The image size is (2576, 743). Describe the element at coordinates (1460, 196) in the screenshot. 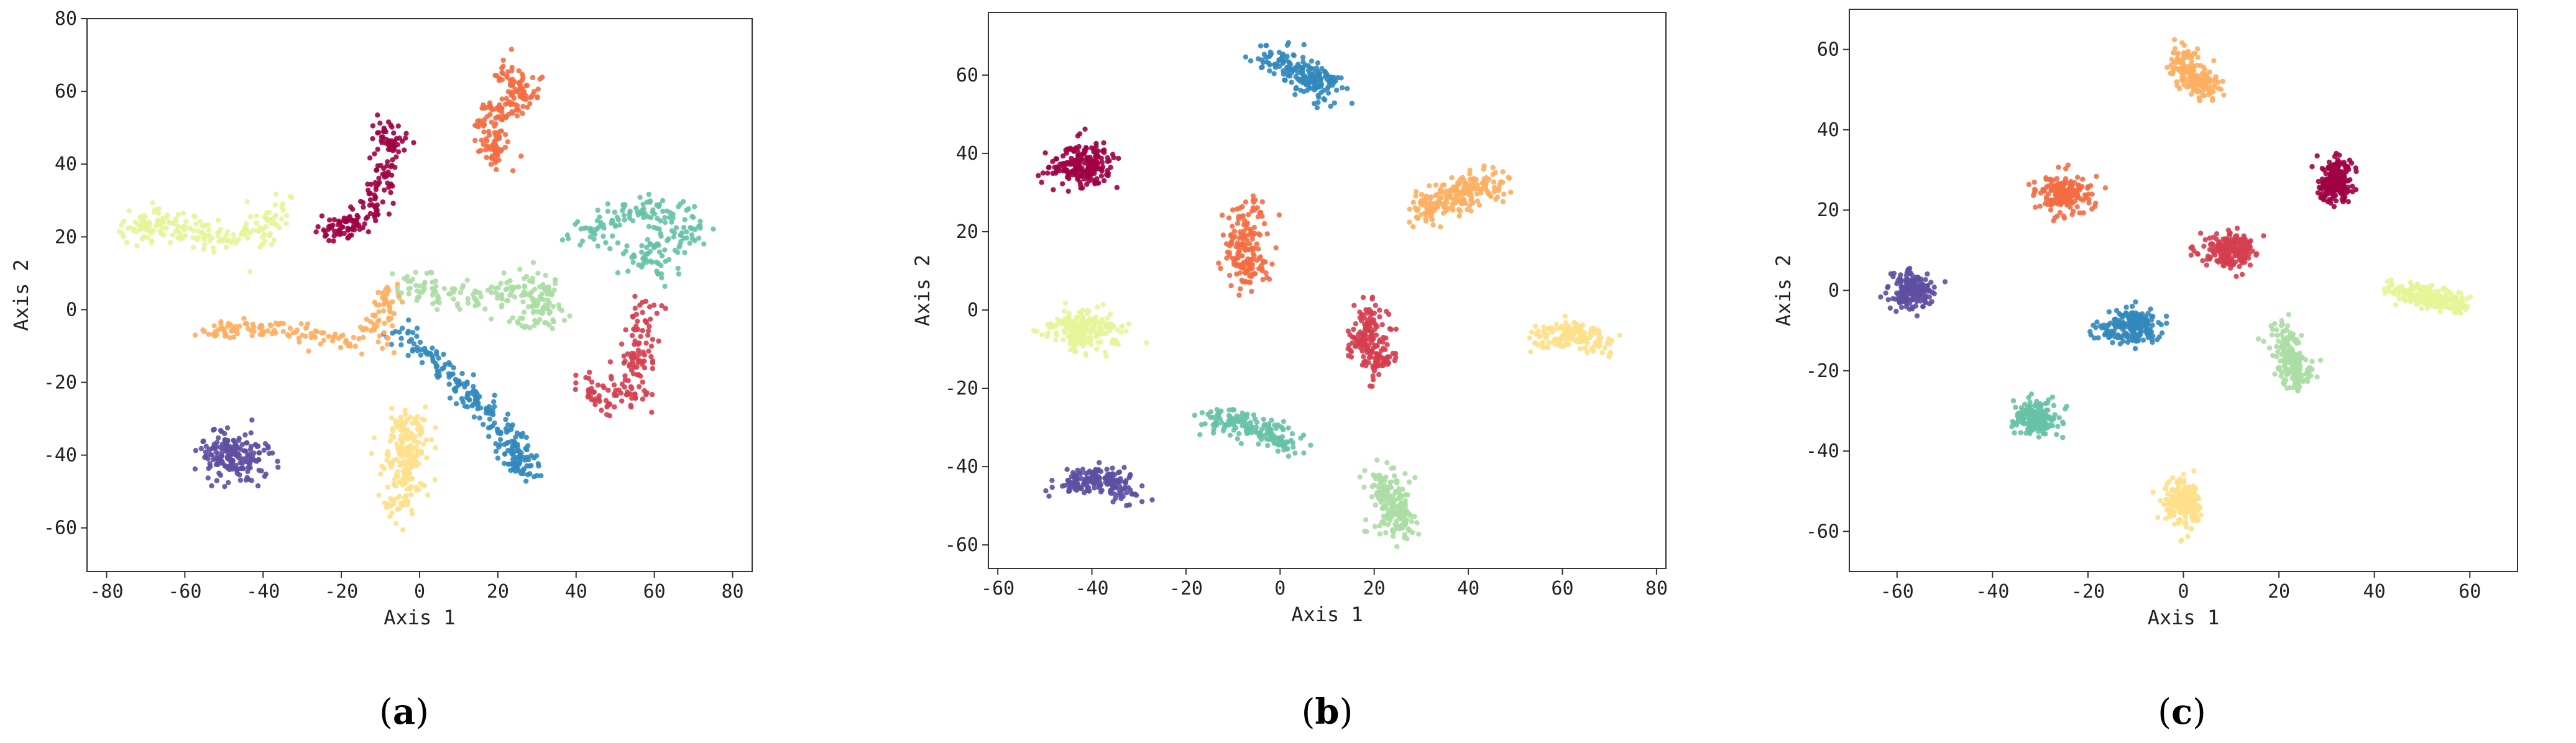

I see `series-cluster-lightorange` at that location.